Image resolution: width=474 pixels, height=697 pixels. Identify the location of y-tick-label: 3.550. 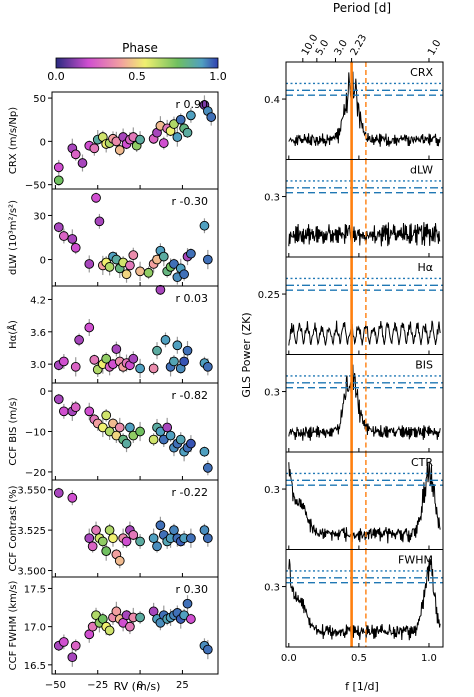
(31, 491).